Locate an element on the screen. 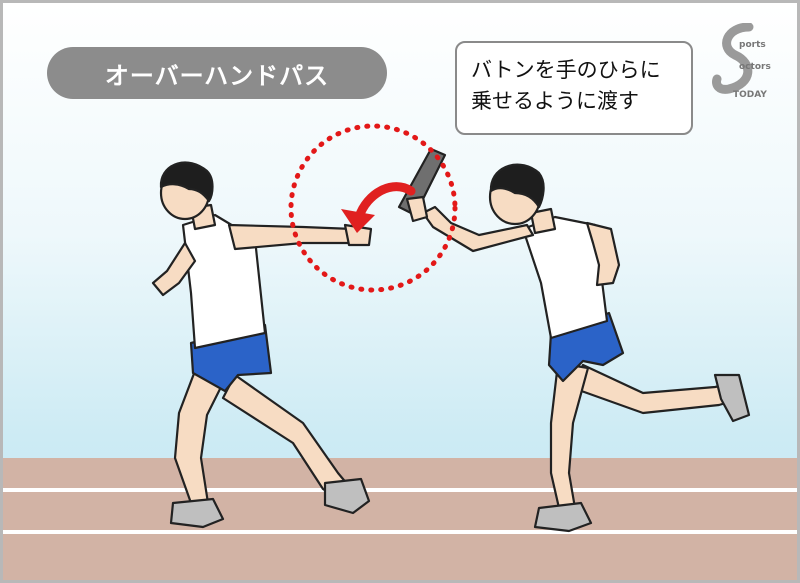 This screenshot has height=583, width=800. callout-line-1: バトンを手のひらに is located at coordinates (566, 70).